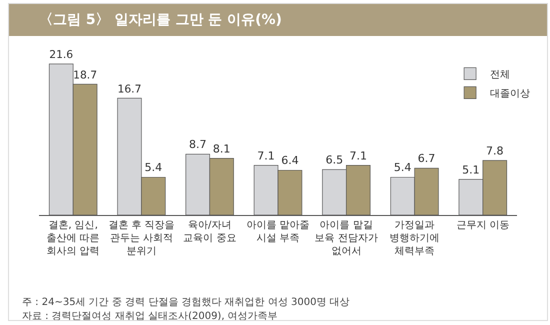 The height and width of the screenshot is (325, 550). Describe the element at coordinates (73, 238) in the screenshot. I see `x-tick-label: 결혼, 임신, 출산에 따른 회사의 압력` at that location.